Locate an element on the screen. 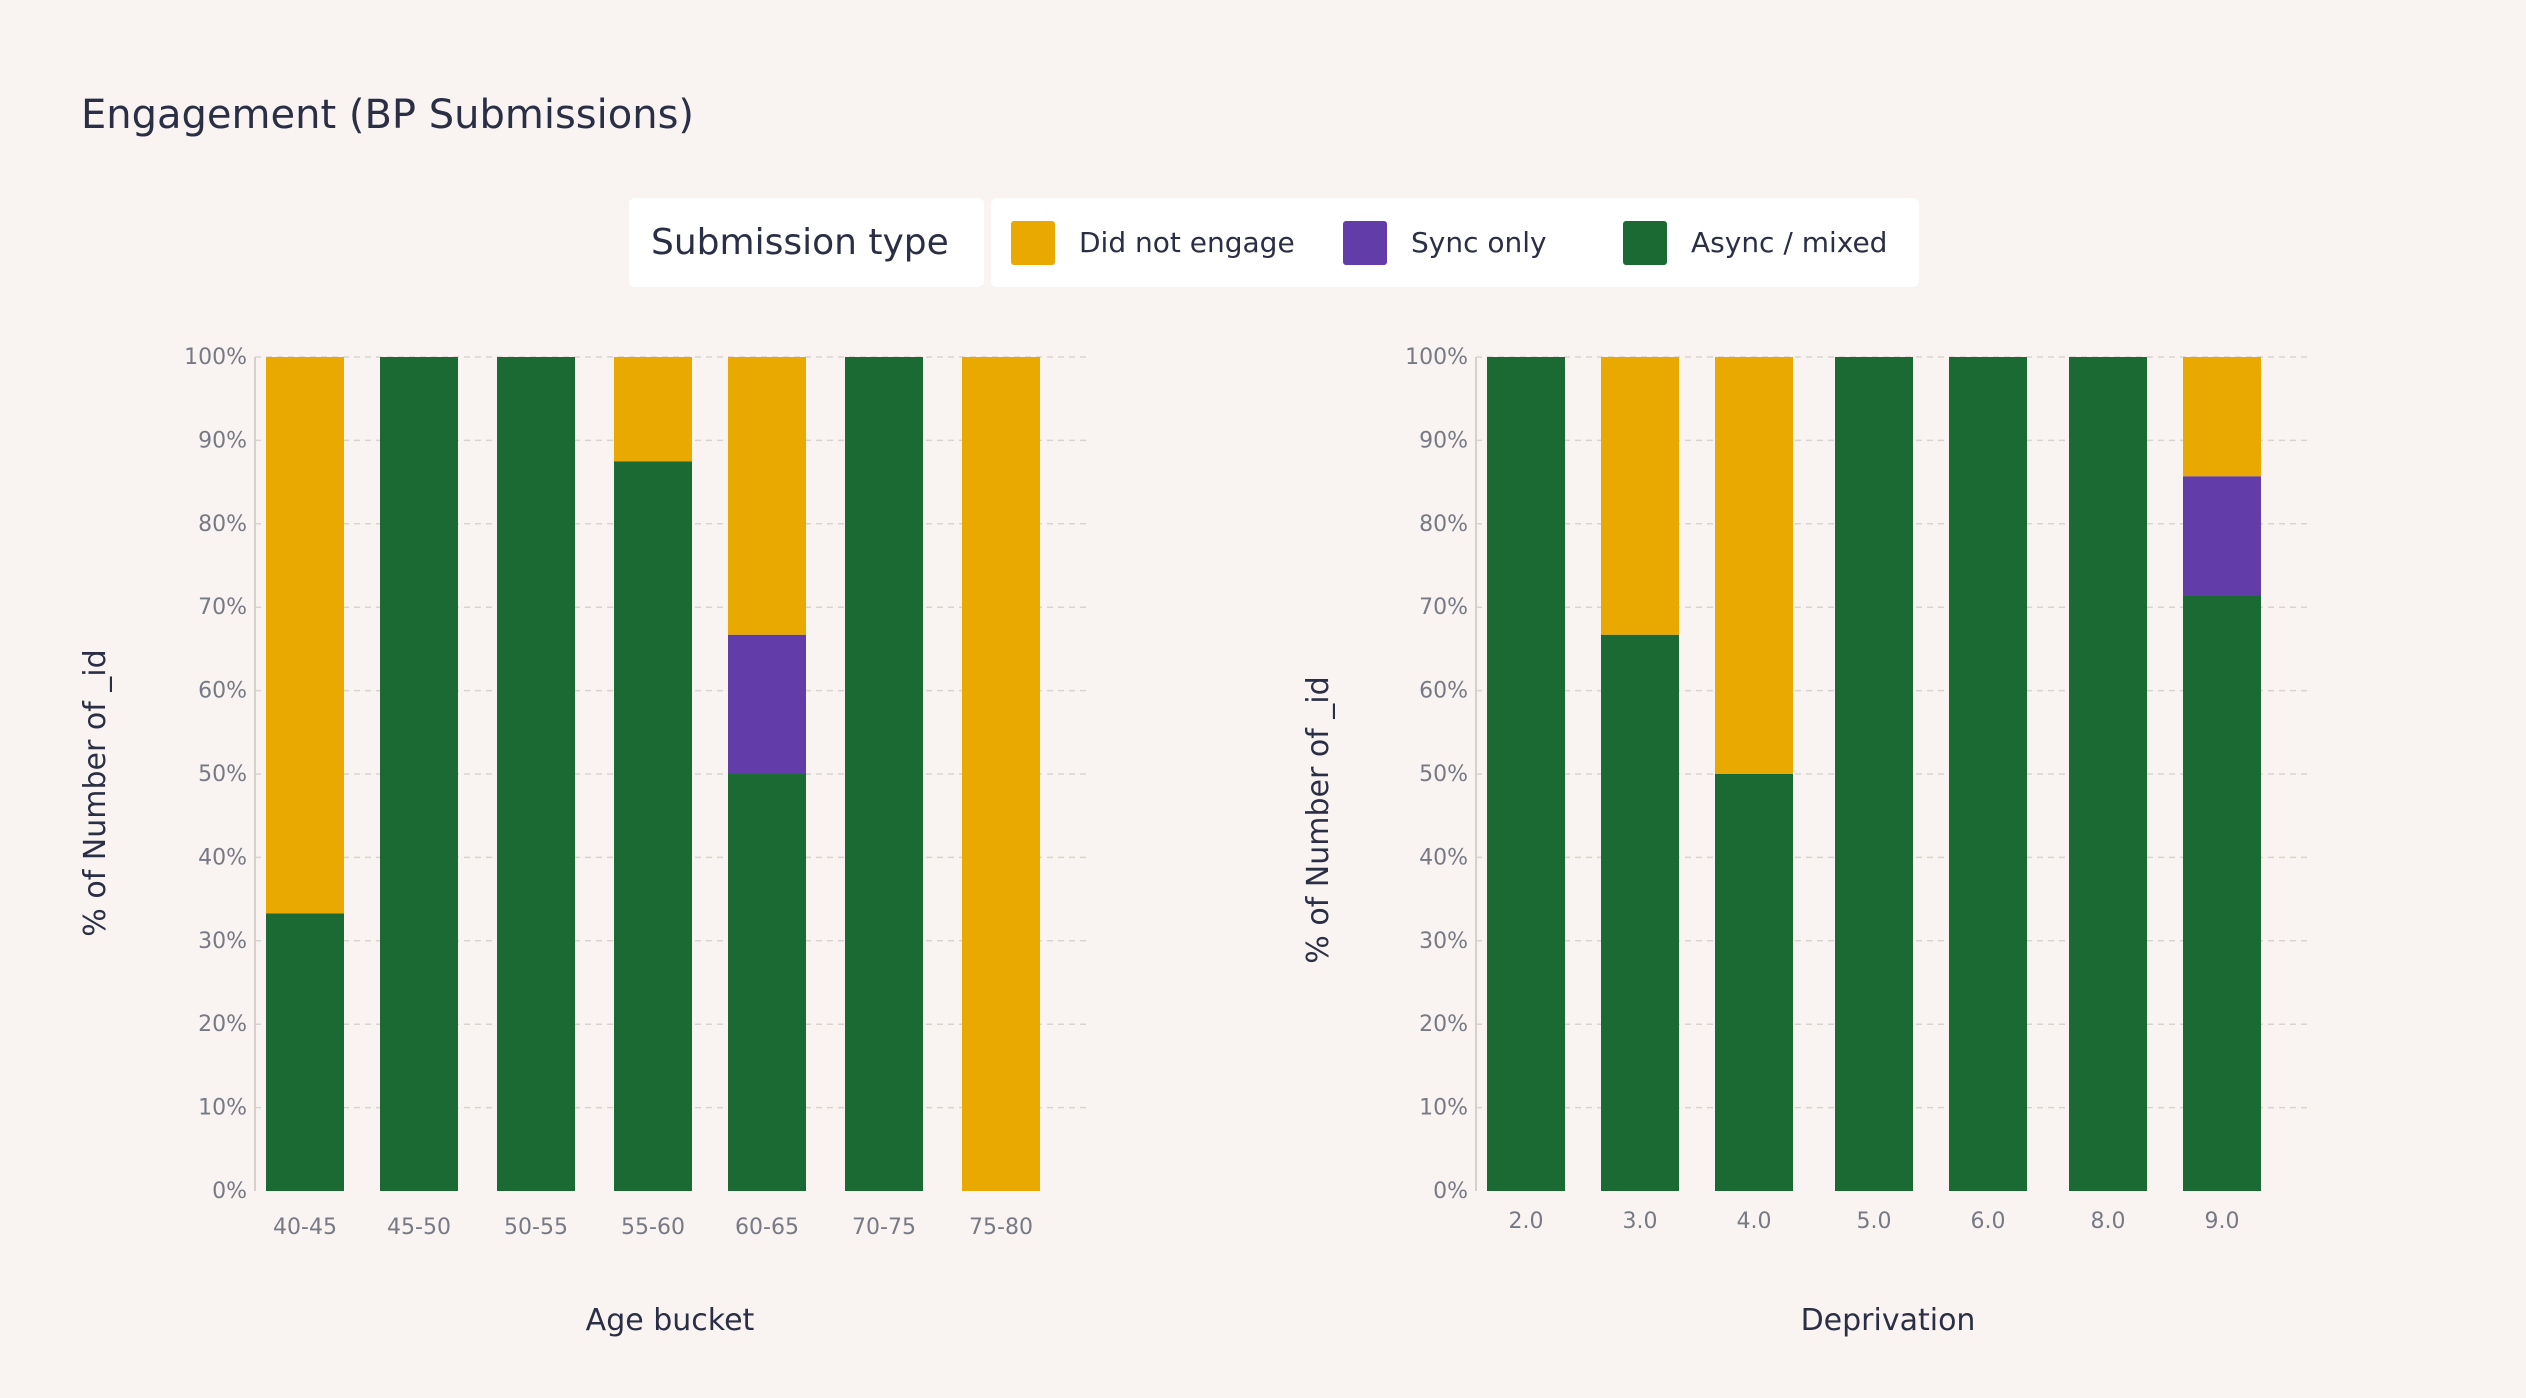  x-axis-title: Deprivation is located at coordinates (1888, 1320).